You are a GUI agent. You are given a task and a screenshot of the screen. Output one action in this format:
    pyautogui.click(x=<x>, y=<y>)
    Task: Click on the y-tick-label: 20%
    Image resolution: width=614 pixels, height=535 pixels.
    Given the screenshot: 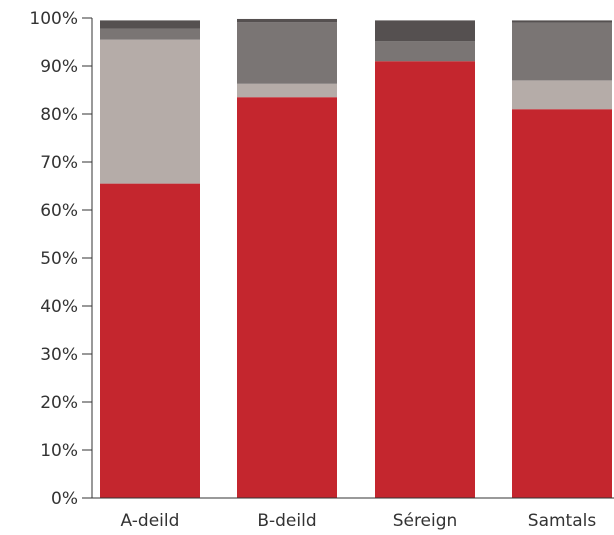 What is the action you would take?
    pyautogui.click(x=59, y=403)
    